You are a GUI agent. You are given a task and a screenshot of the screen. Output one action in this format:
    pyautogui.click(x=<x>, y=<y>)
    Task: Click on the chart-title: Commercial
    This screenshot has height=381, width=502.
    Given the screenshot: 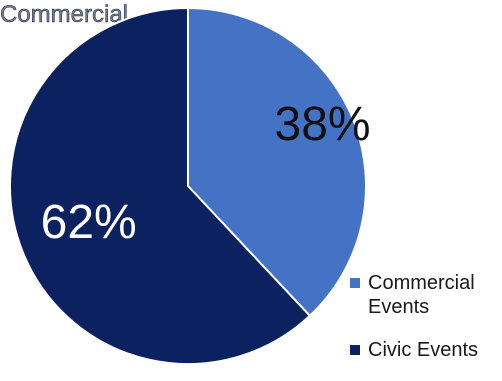 What is the action you would take?
    pyautogui.click(x=64, y=14)
    